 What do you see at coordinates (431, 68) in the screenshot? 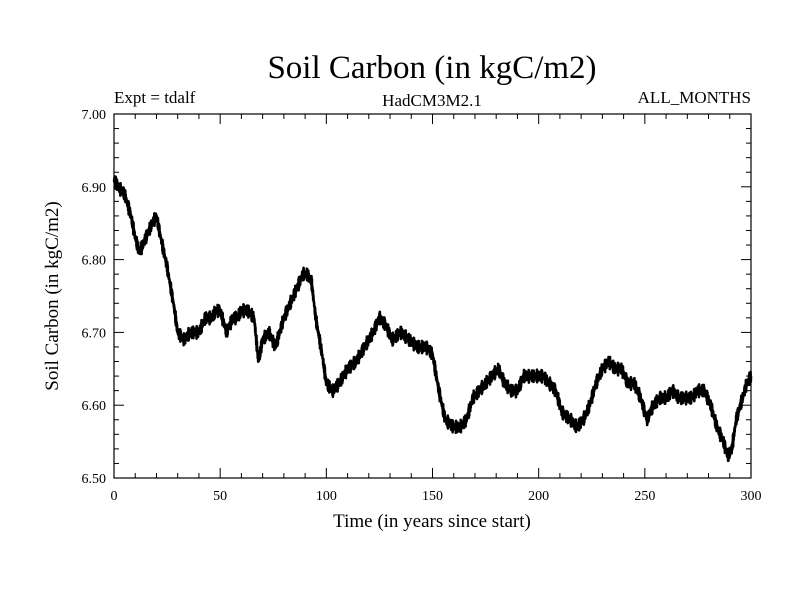
I see `chart-title: Soil Carbon (in kgC/m2)` at bounding box center [431, 68].